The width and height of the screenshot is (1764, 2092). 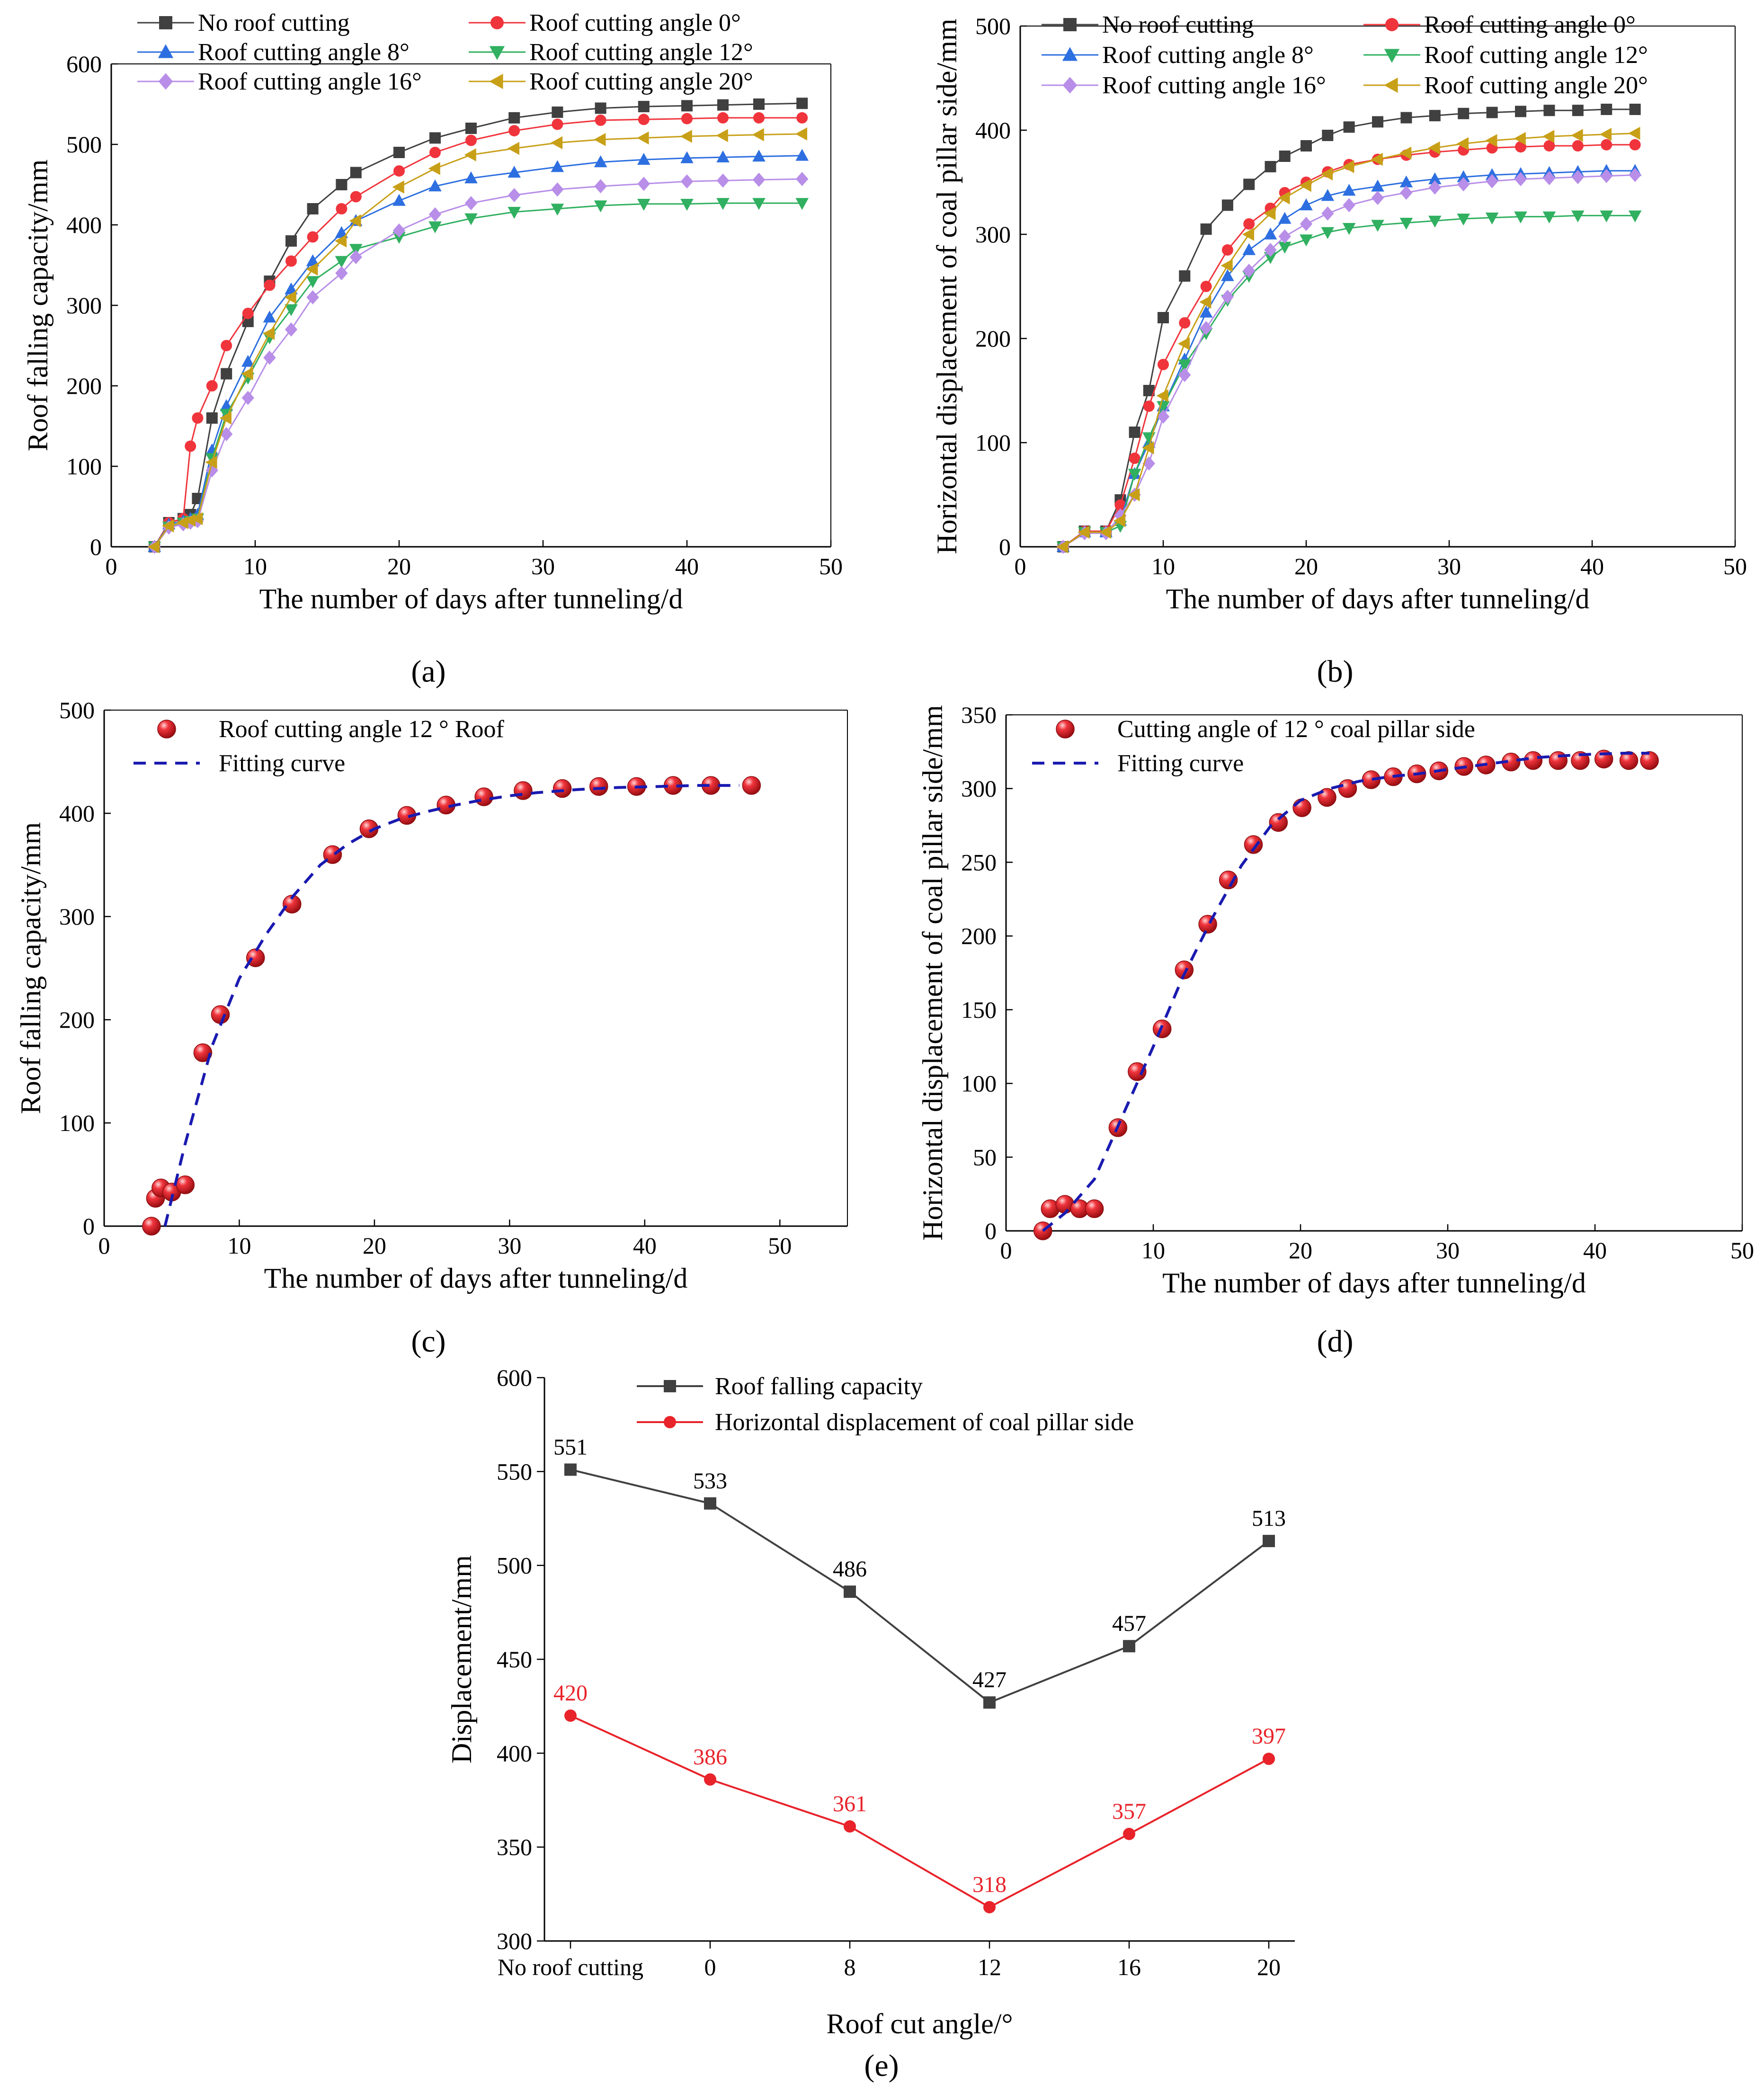 What do you see at coordinates (641, 81) in the screenshot?
I see `legend-entry: Roof cutting angle 20°` at bounding box center [641, 81].